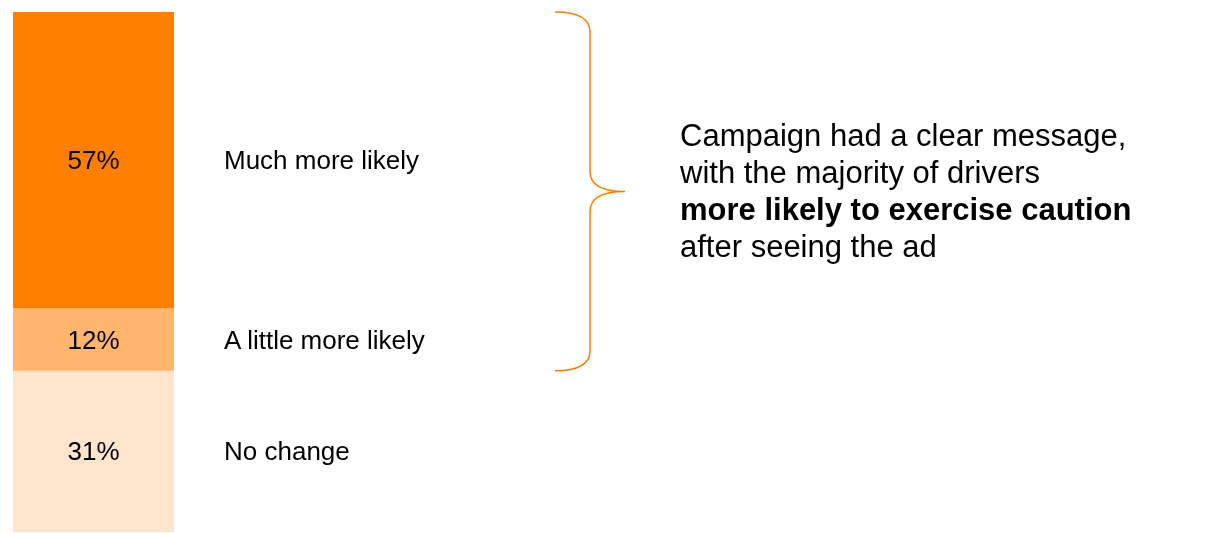  I want to click on series-label: A little more likely, so click(324, 339).